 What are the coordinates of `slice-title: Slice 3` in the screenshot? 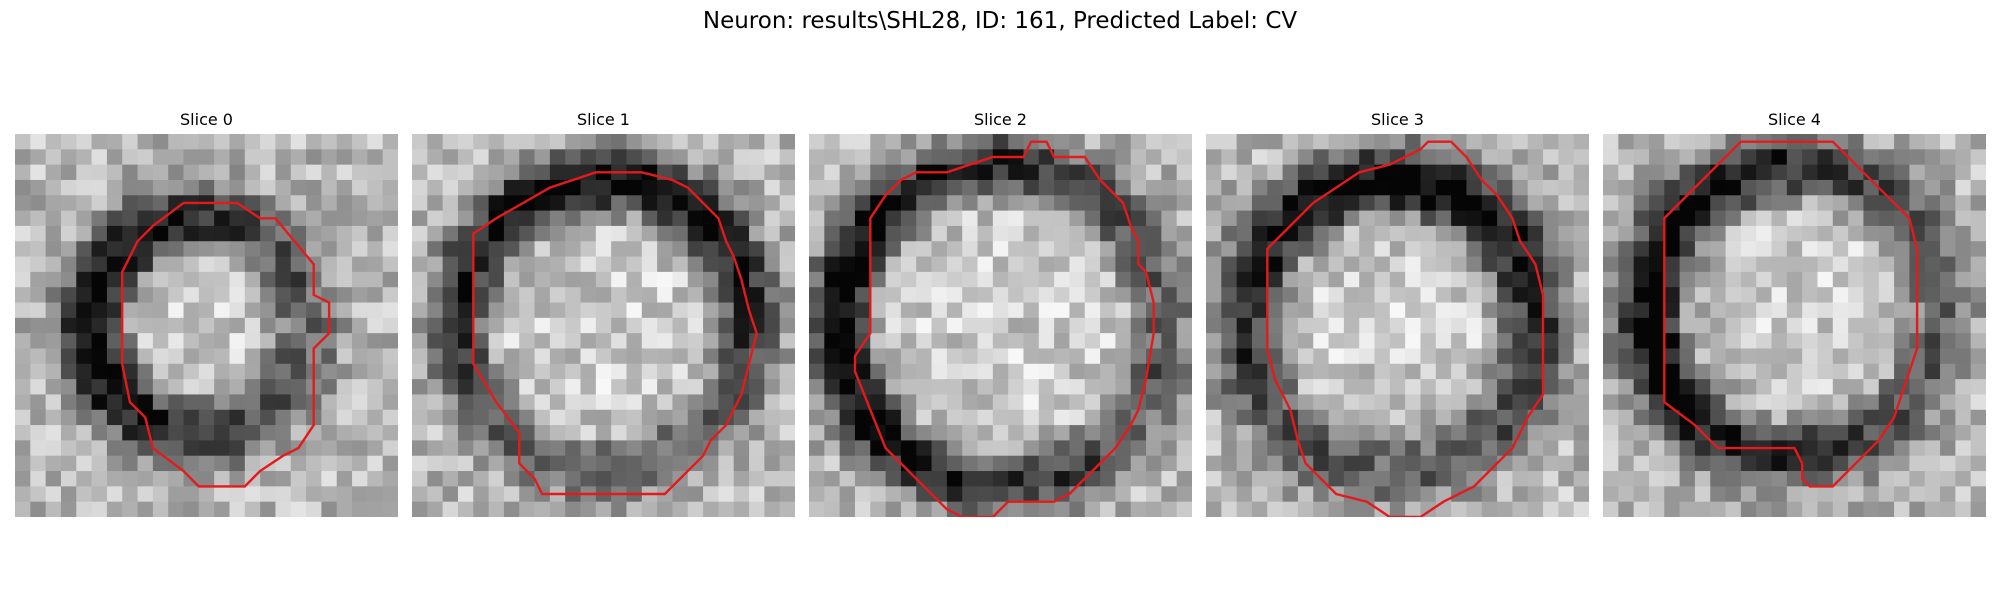 It's located at (1397, 119).